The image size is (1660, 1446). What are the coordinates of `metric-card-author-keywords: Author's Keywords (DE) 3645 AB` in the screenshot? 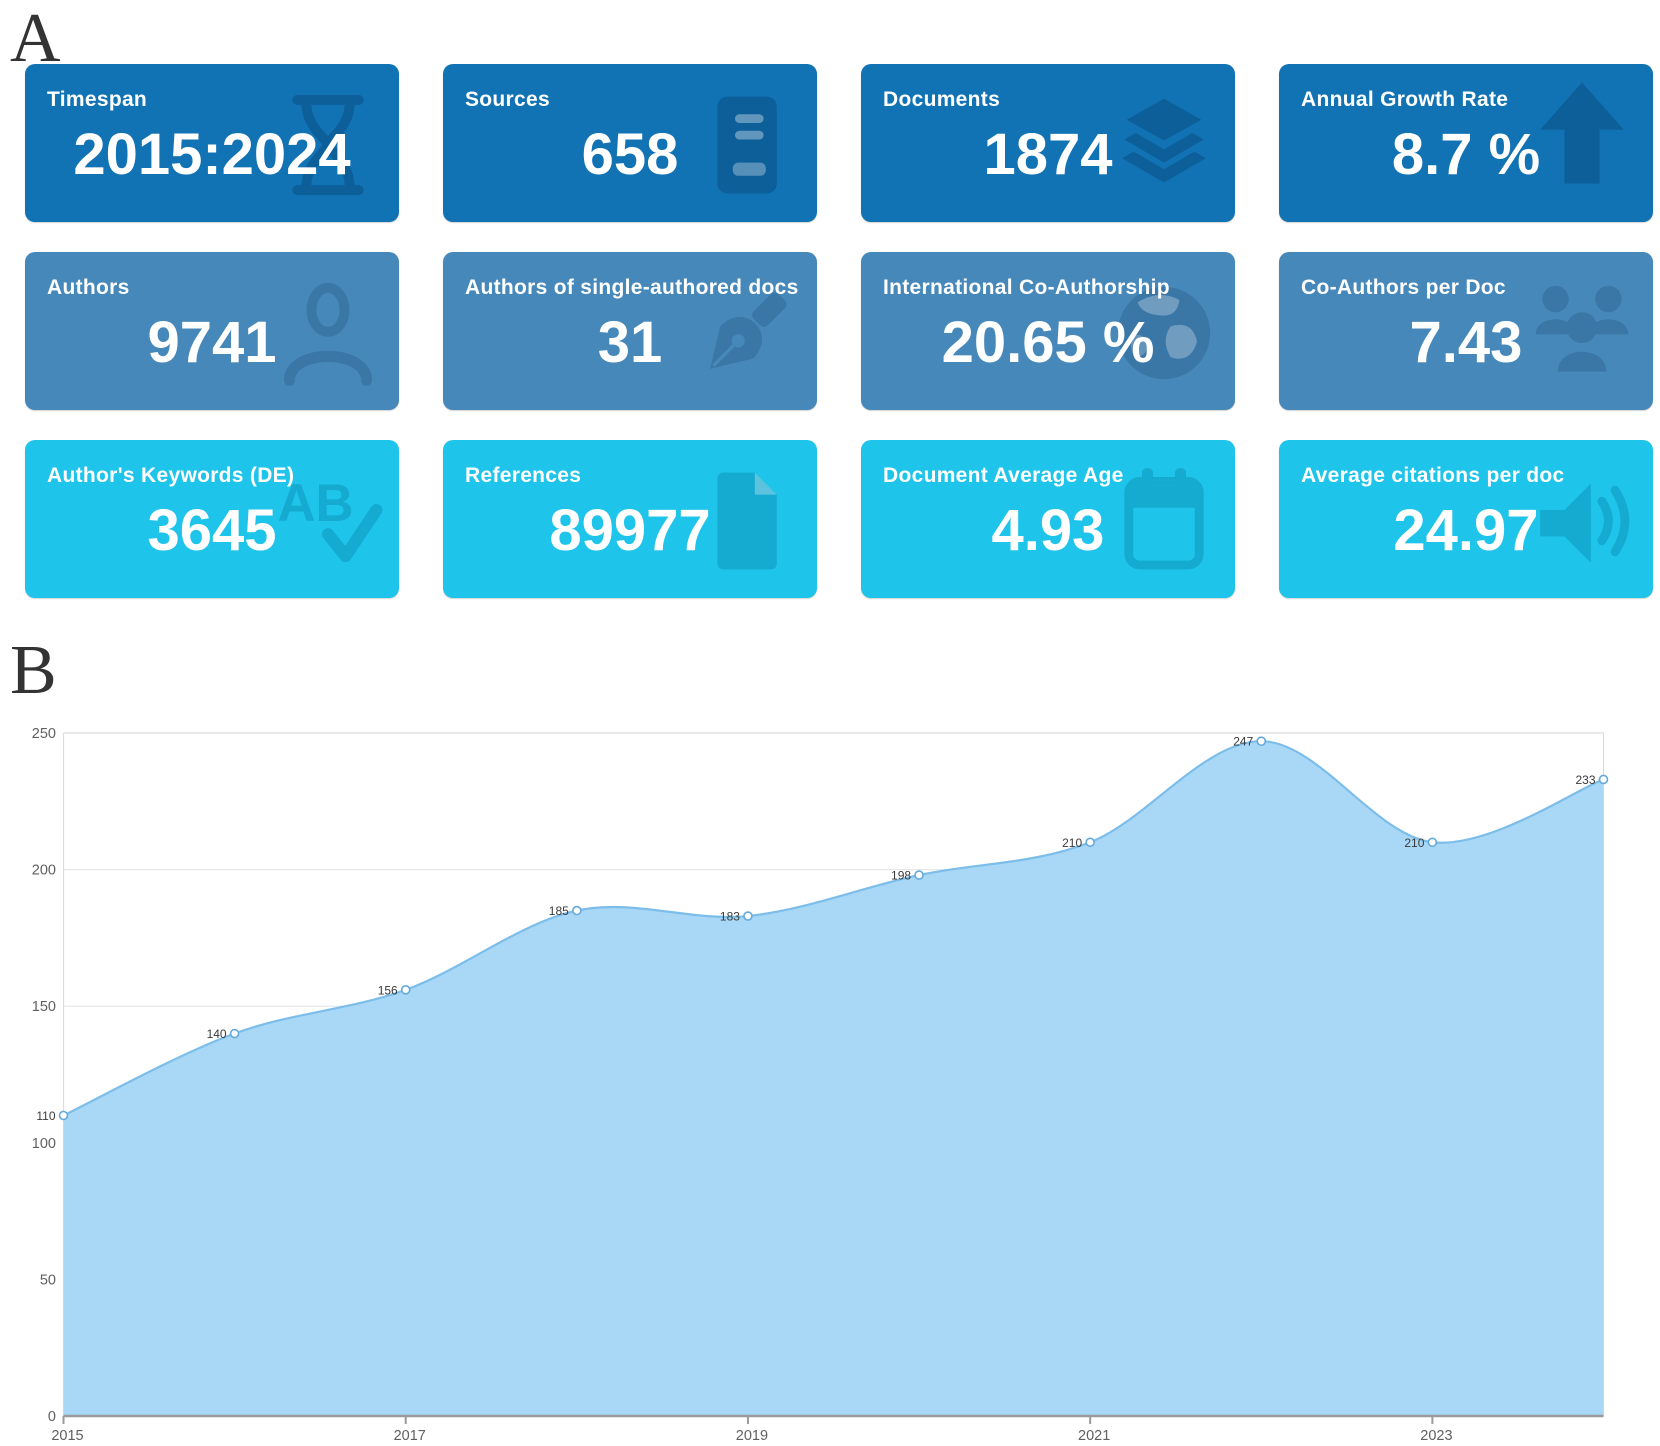 It's located at (212, 519).